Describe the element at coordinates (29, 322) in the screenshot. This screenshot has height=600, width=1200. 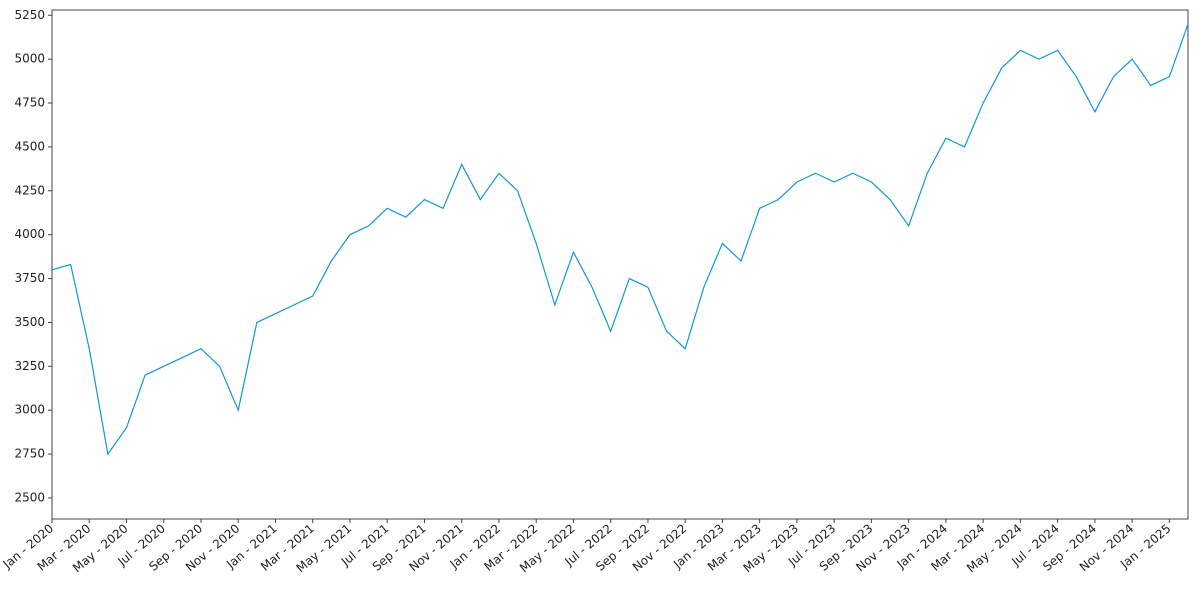
I see `y-tick-label: 3500` at that location.